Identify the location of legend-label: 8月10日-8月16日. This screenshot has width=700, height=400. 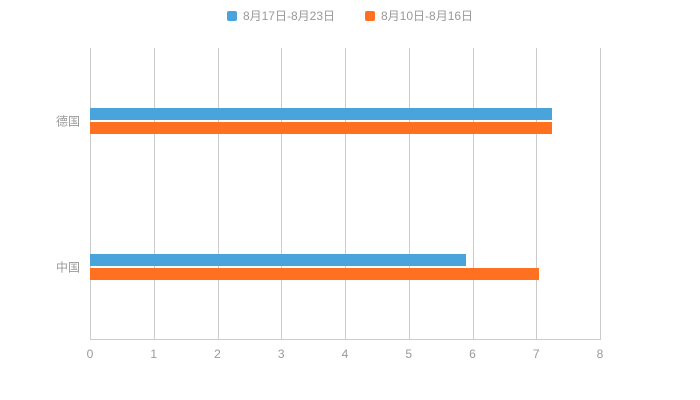
(427, 16).